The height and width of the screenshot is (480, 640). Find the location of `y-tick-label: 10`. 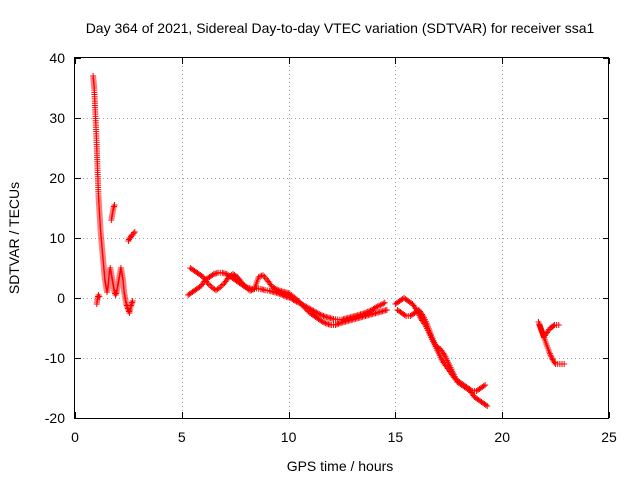

y-tick-label: 10 is located at coordinates (57, 238).